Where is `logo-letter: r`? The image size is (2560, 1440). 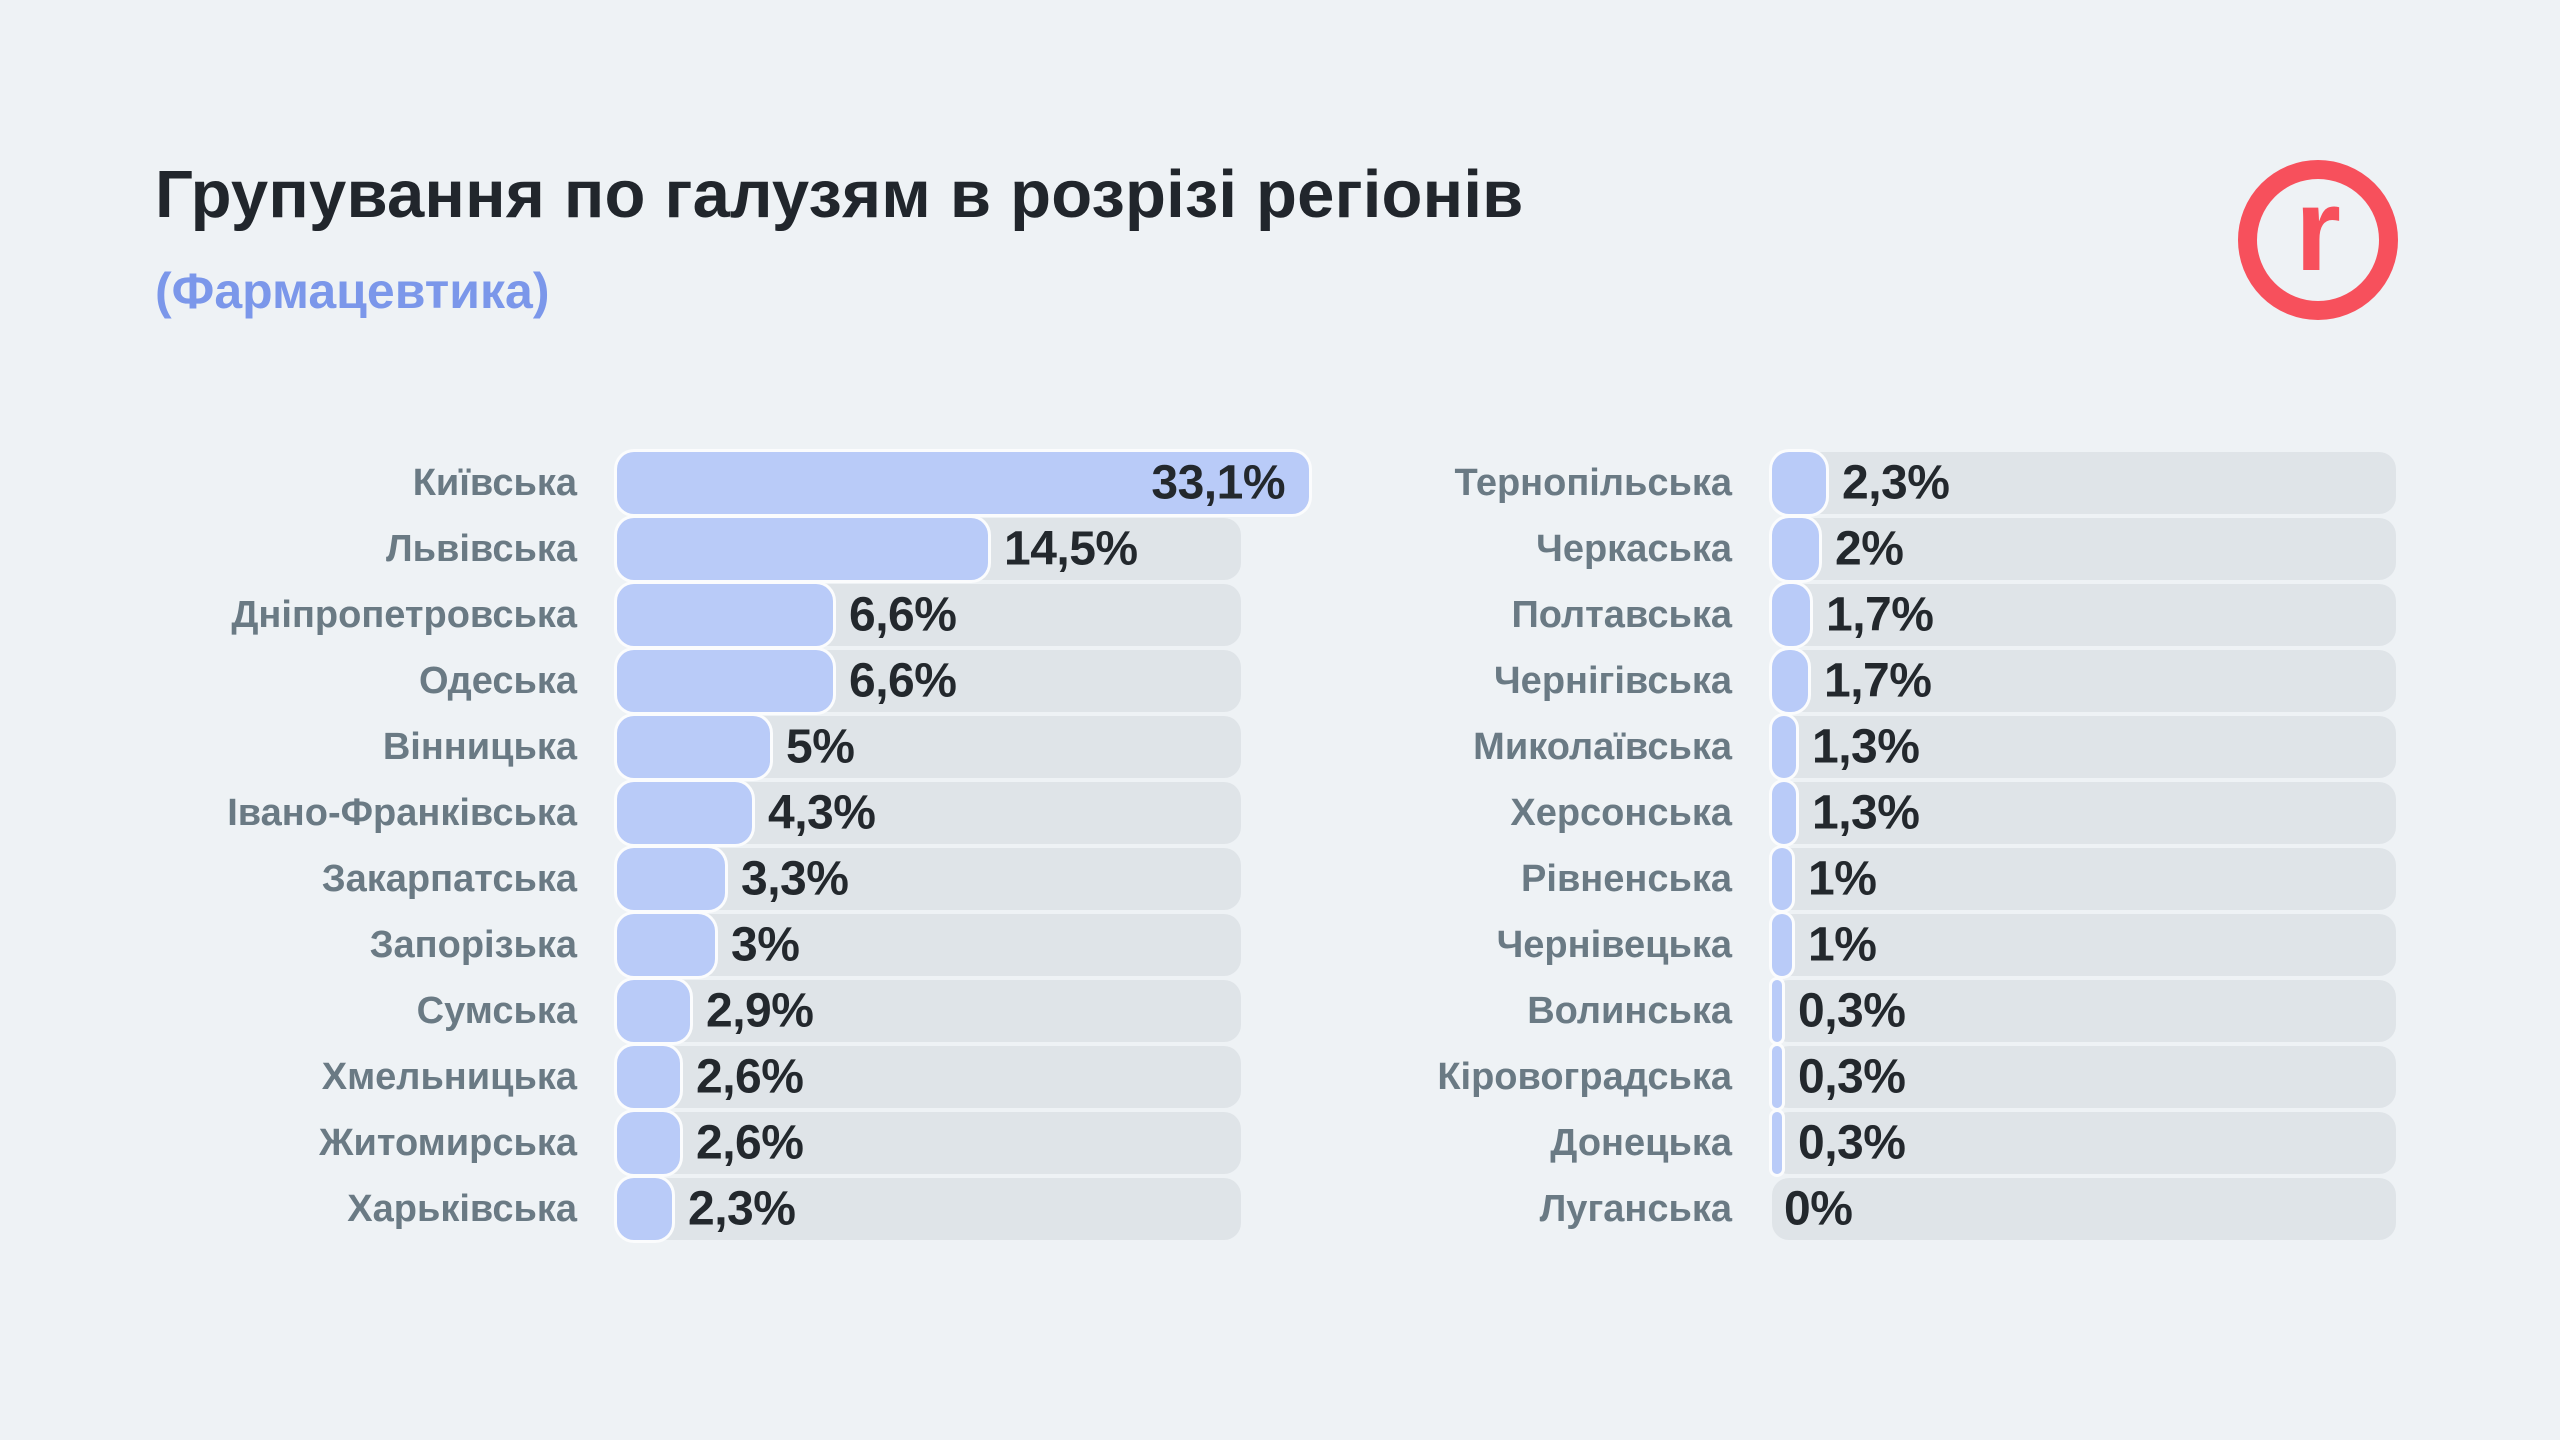 logo-letter: r is located at coordinates (2318, 230).